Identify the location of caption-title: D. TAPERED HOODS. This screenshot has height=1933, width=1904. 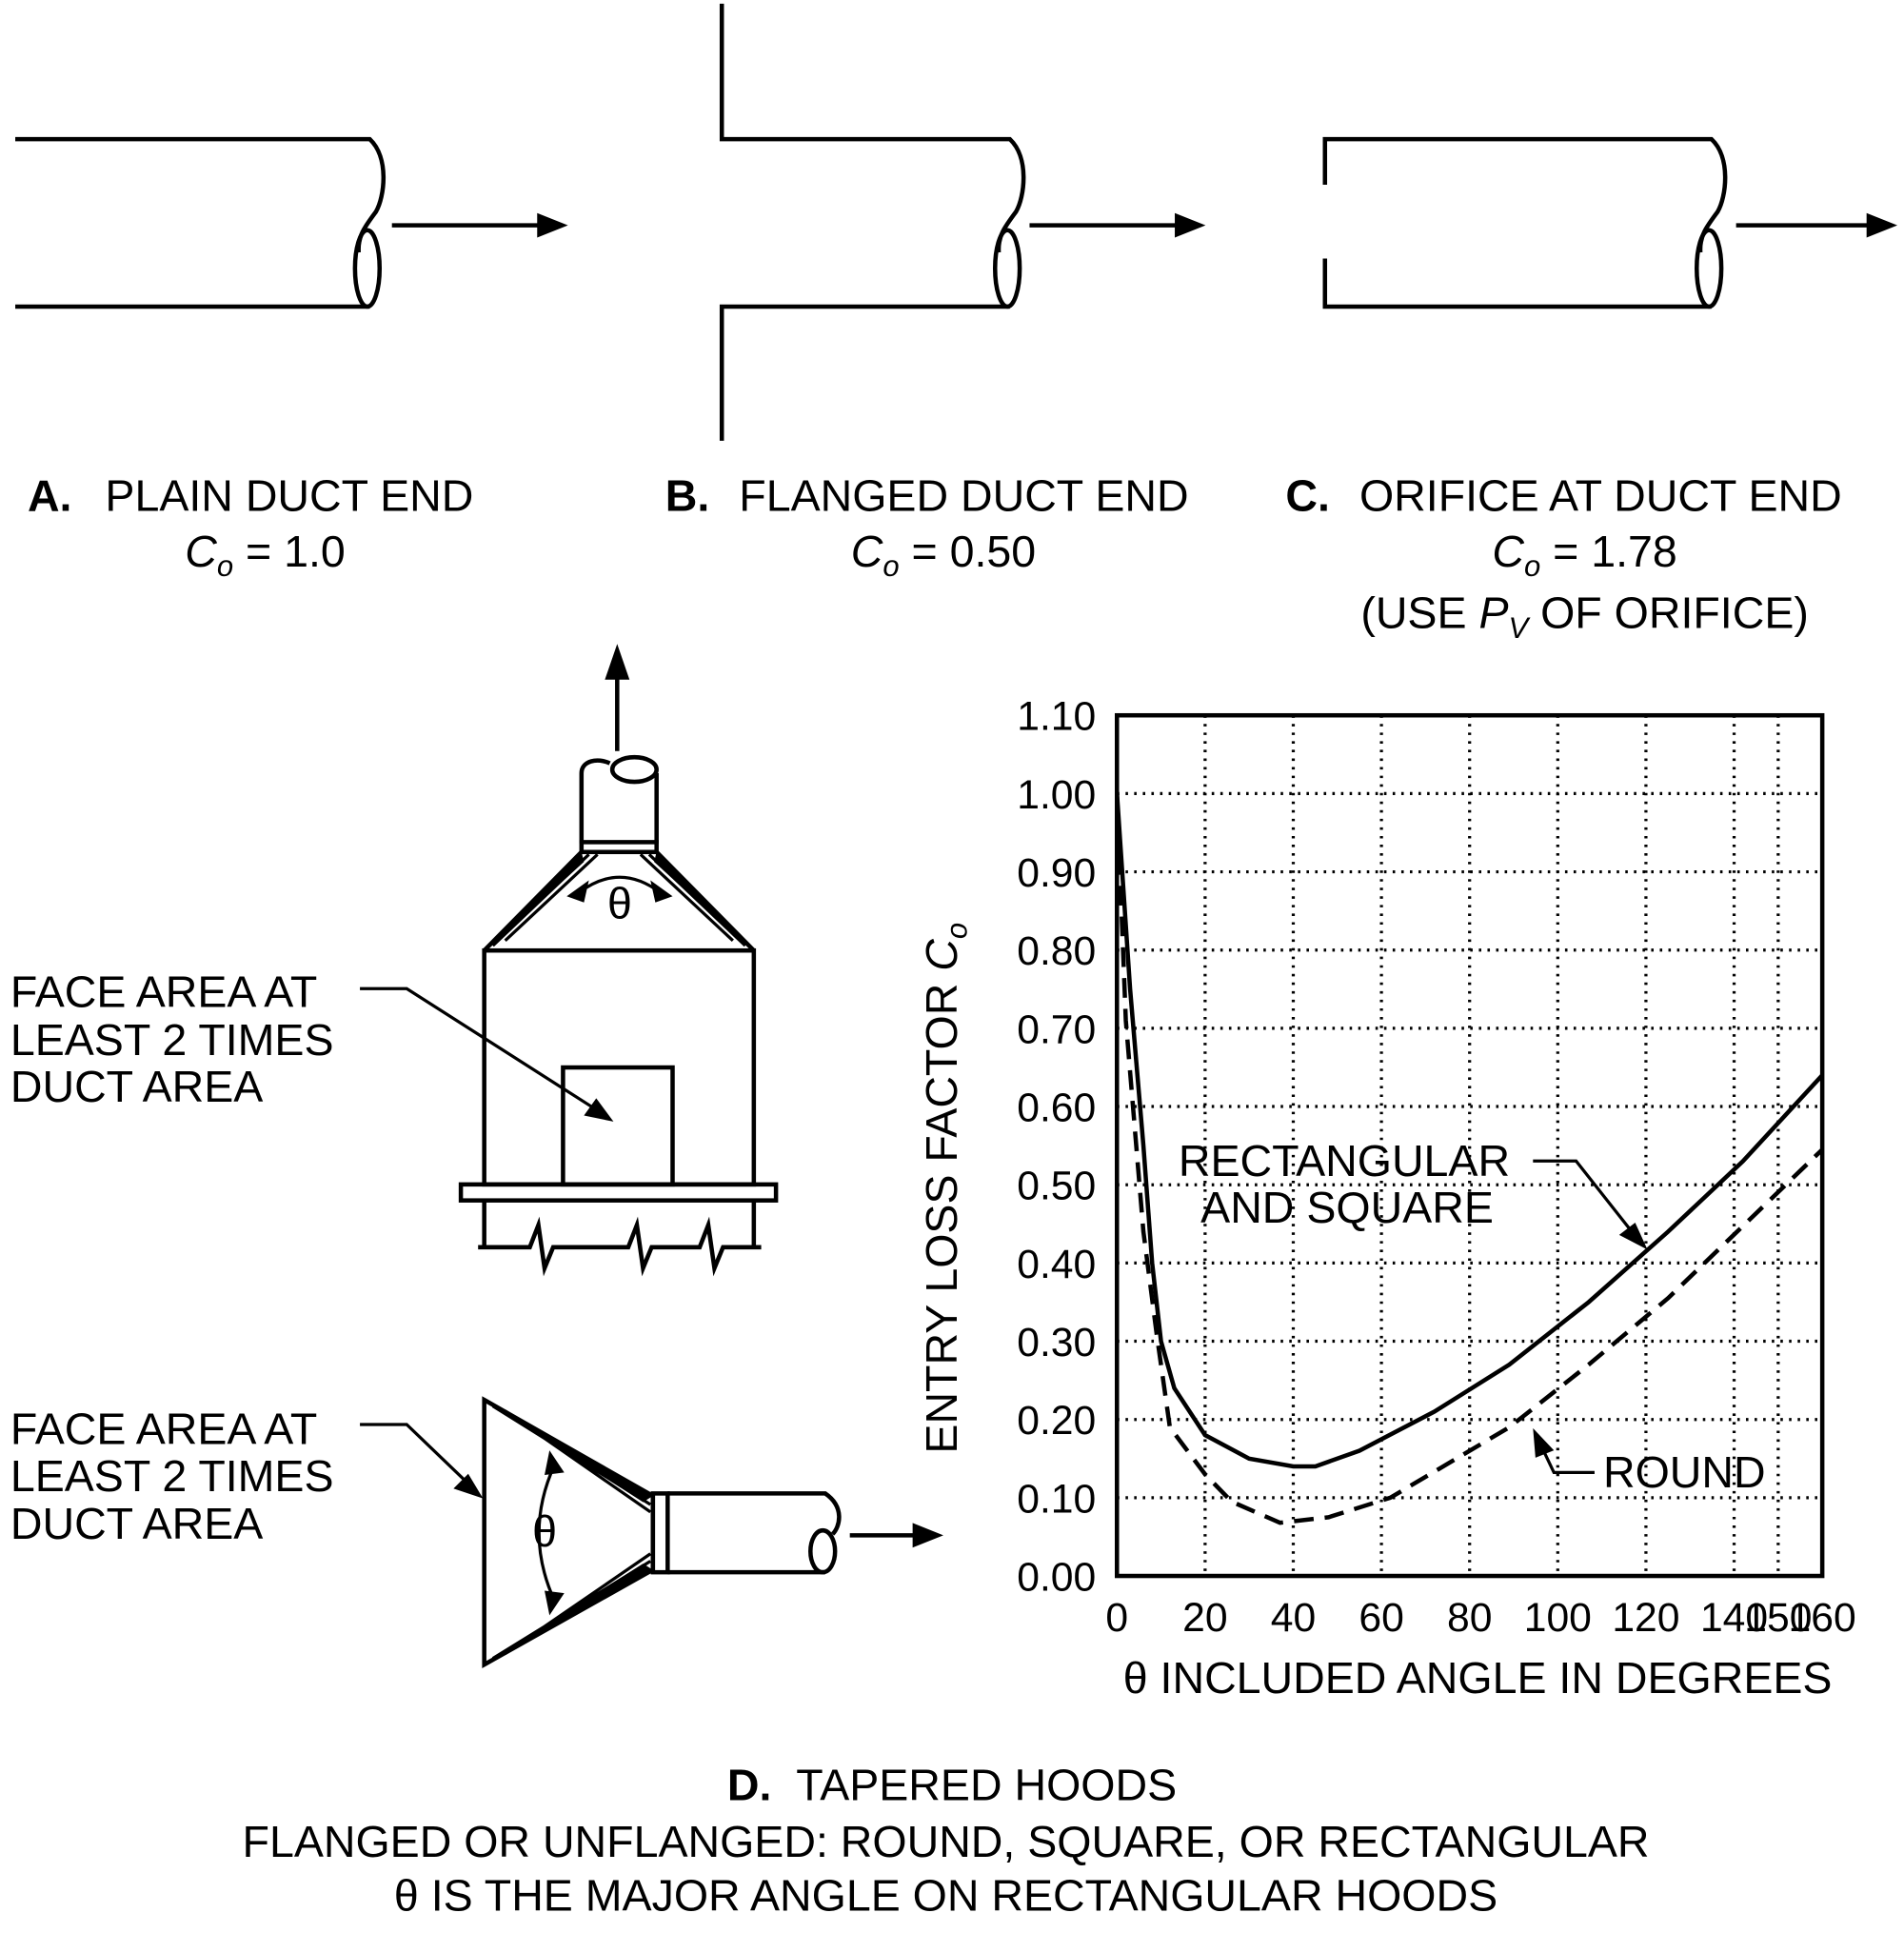
(952, 1784).